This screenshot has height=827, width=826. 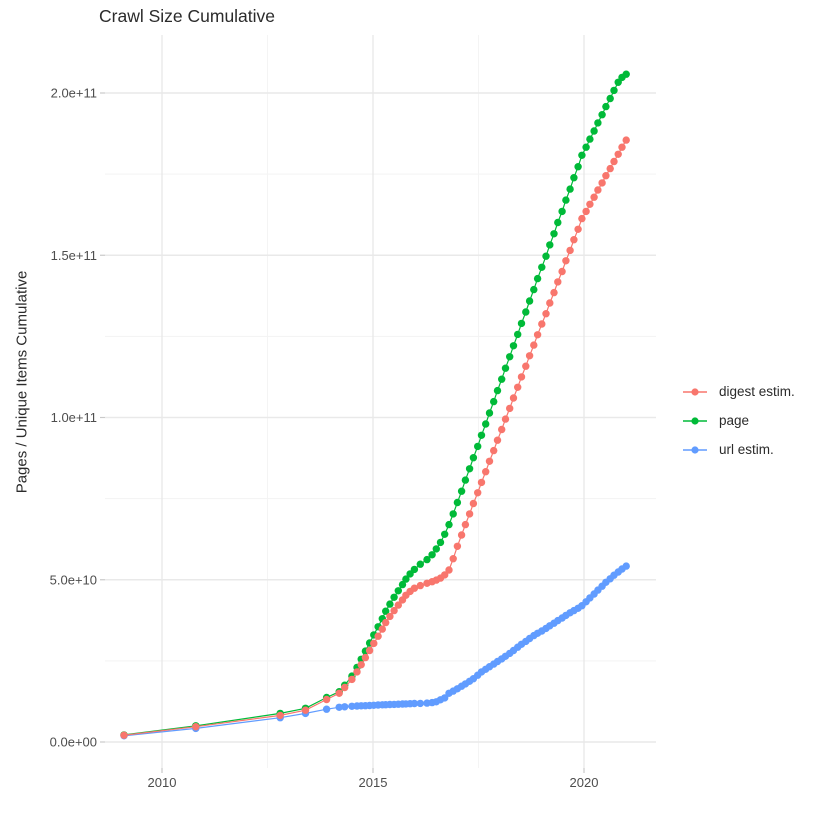 I want to click on y-tick-label: 1.5e+11, so click(x=74, y=255).